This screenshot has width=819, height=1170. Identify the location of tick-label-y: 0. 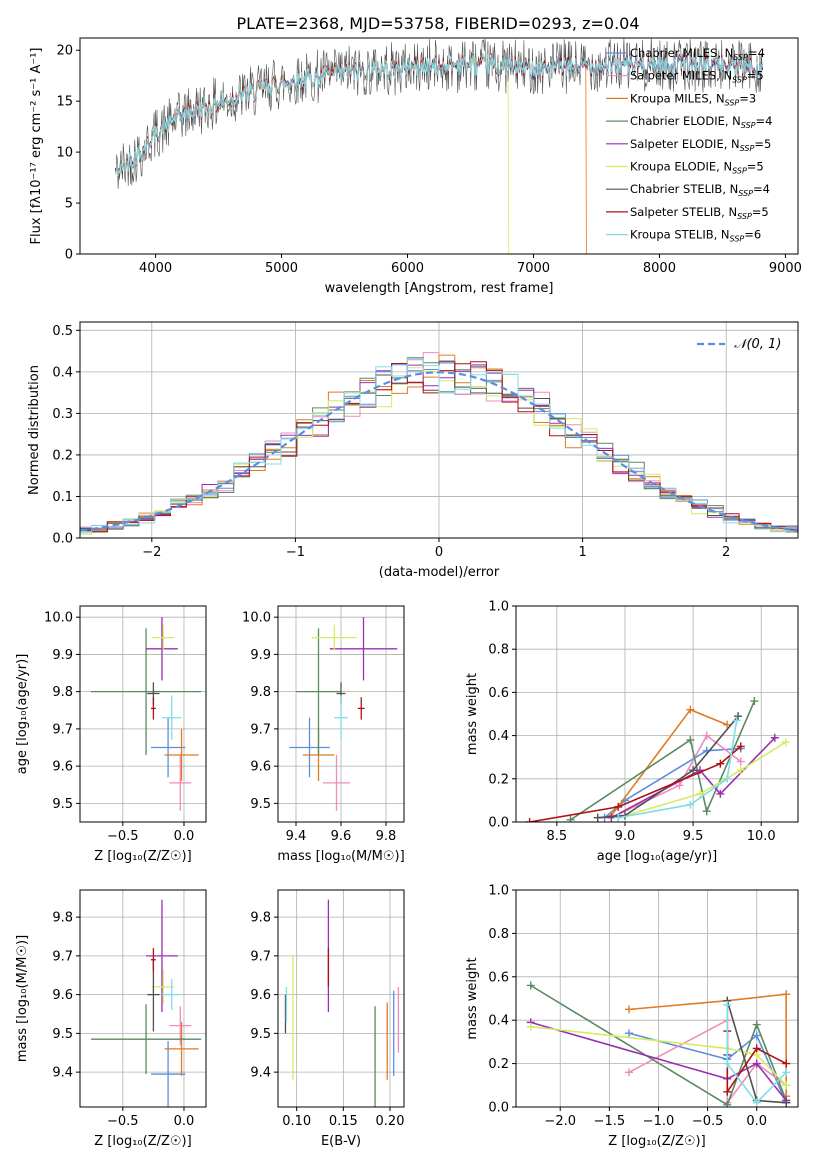
(69, 255).